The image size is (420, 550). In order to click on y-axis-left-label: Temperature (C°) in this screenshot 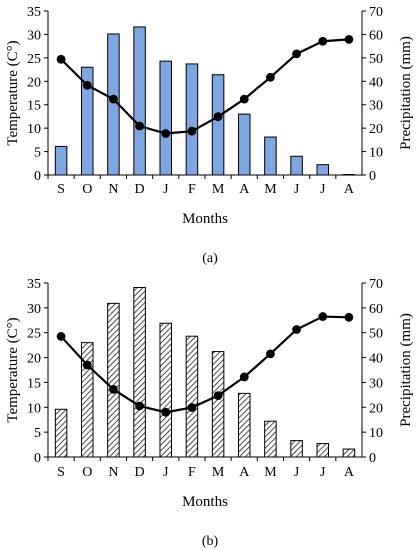, I will do `click(13, 369)`.